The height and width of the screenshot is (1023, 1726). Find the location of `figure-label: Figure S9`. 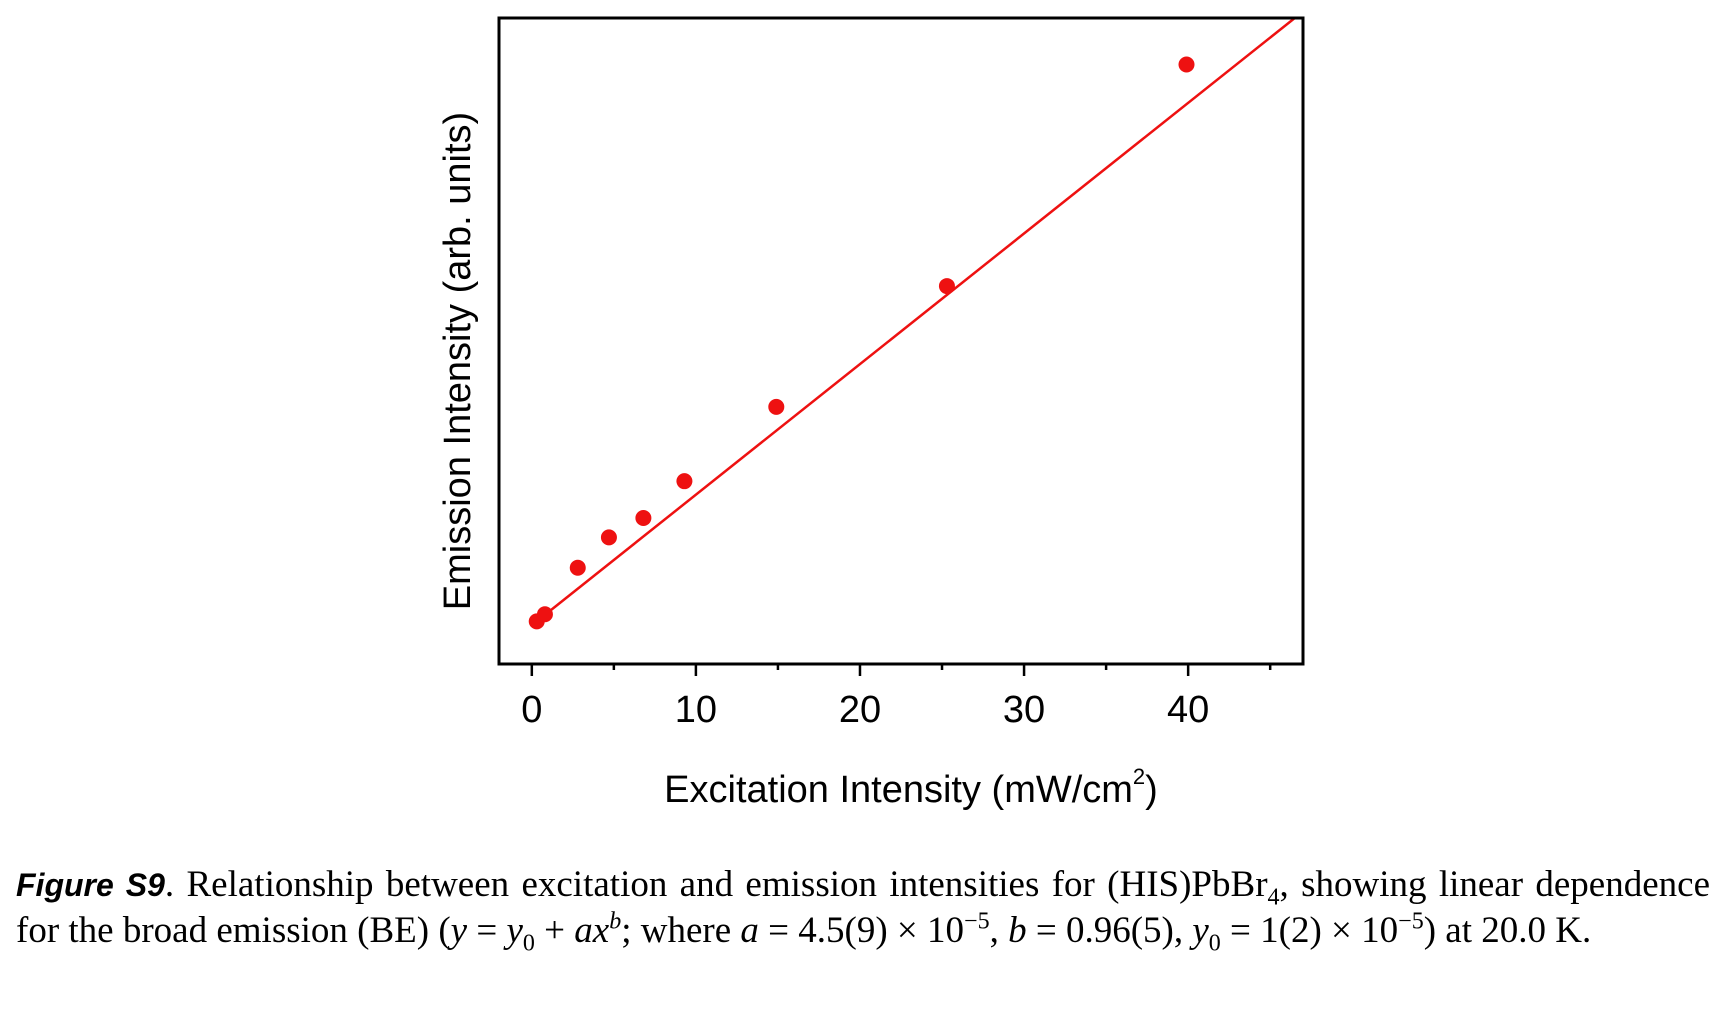

figure-label: Figure S9 is located at coordinates (90, 885).